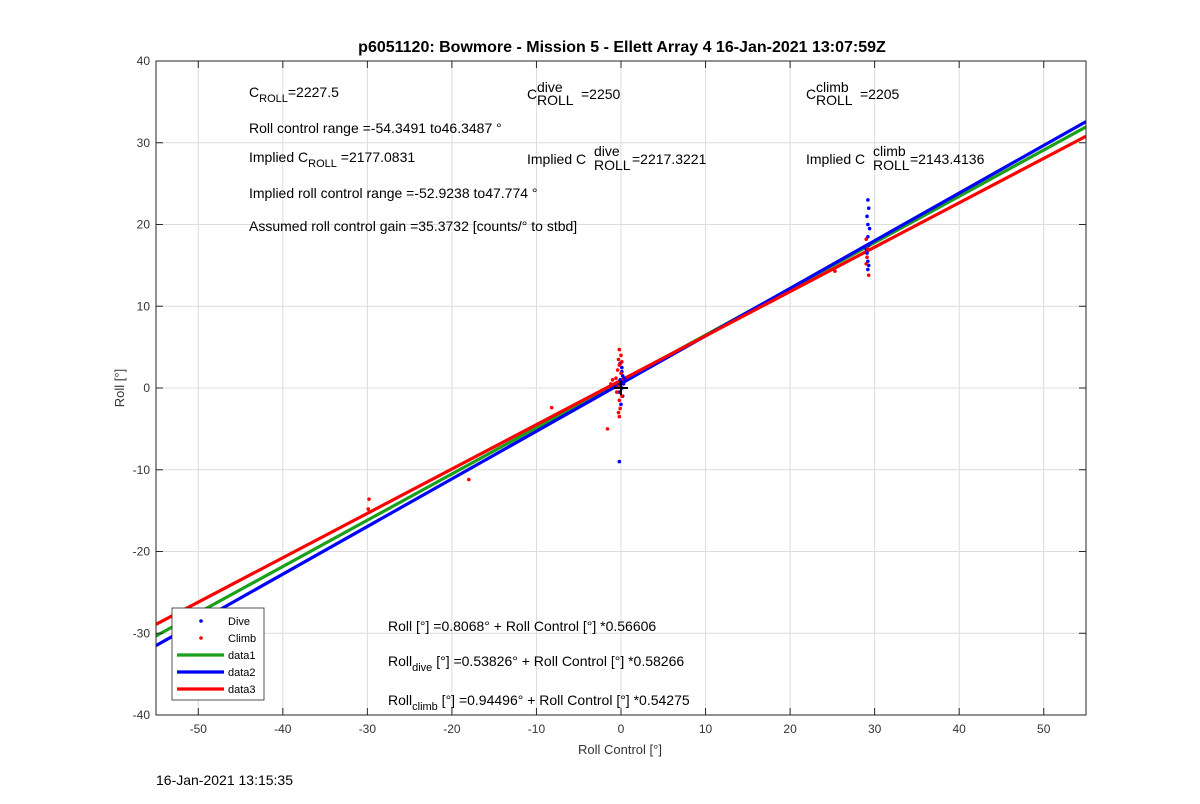 The image size is (1200, 804). What do you see at coordinates (835, 159) in the screenshot?
I see `implied-c-roll-climb-annotation: Implied C` at bounding box center [835, 159].